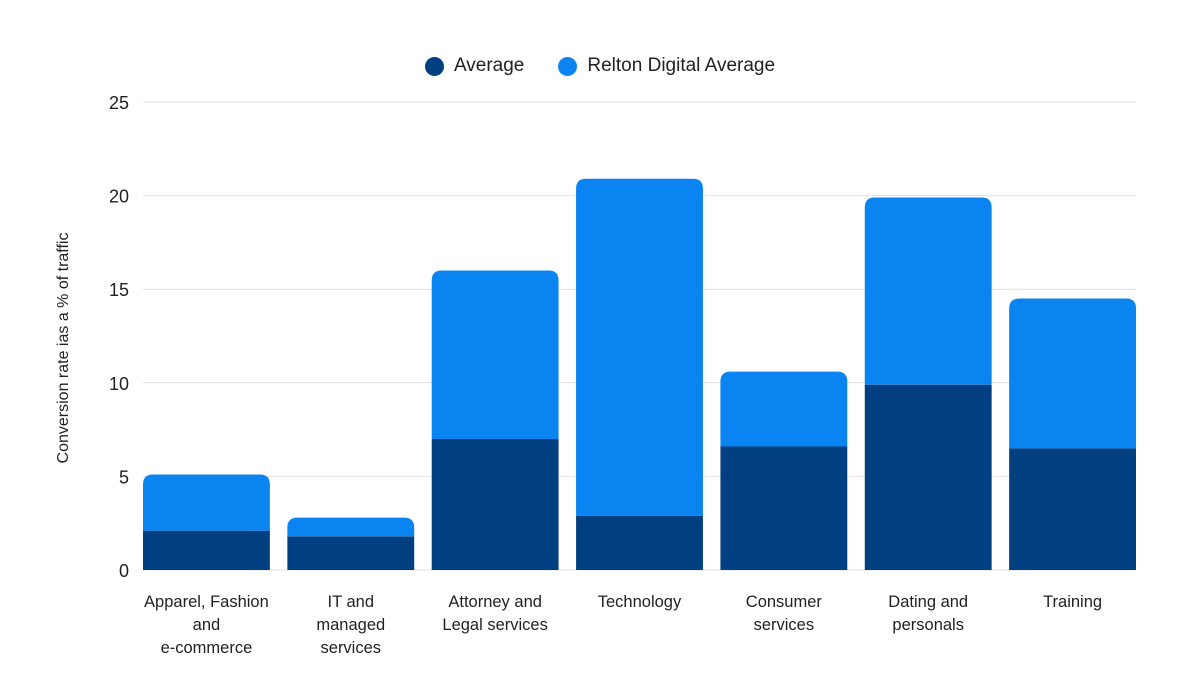 The height and width of the screenshot is (675, 1200). I want to click on y-tick-label: 10, so click(119, 384).